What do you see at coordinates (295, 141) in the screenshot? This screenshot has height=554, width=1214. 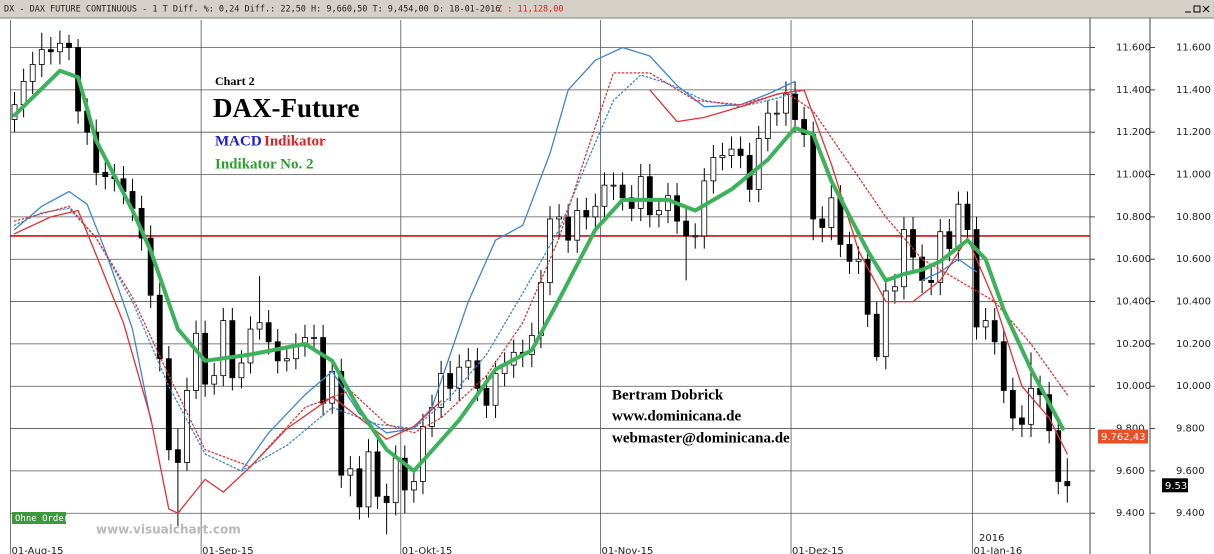 I see `legend-indikator: Indikator` at bounding box center [295, 141].